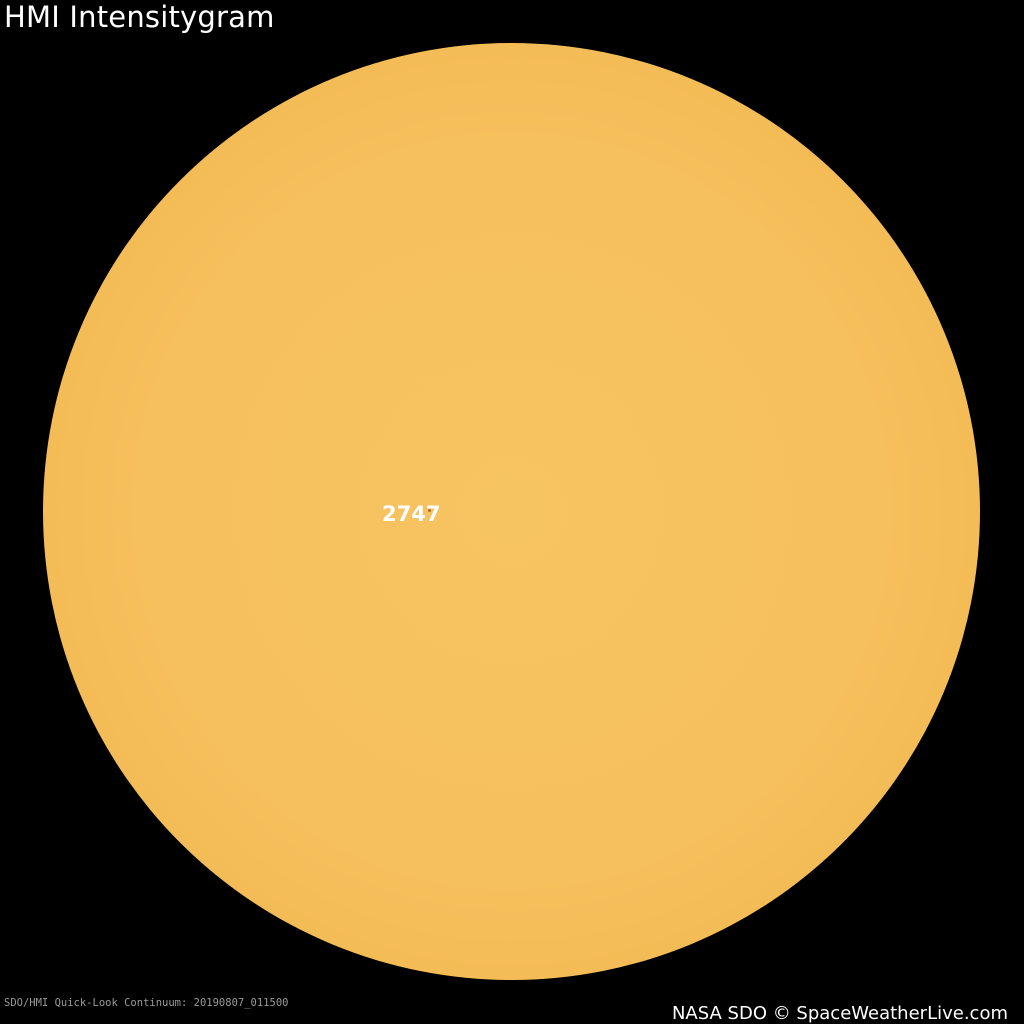  Describe the element at coordinates (139, 17) in the screenshot. I see `image-title: HMI Intensitygram` at that location.